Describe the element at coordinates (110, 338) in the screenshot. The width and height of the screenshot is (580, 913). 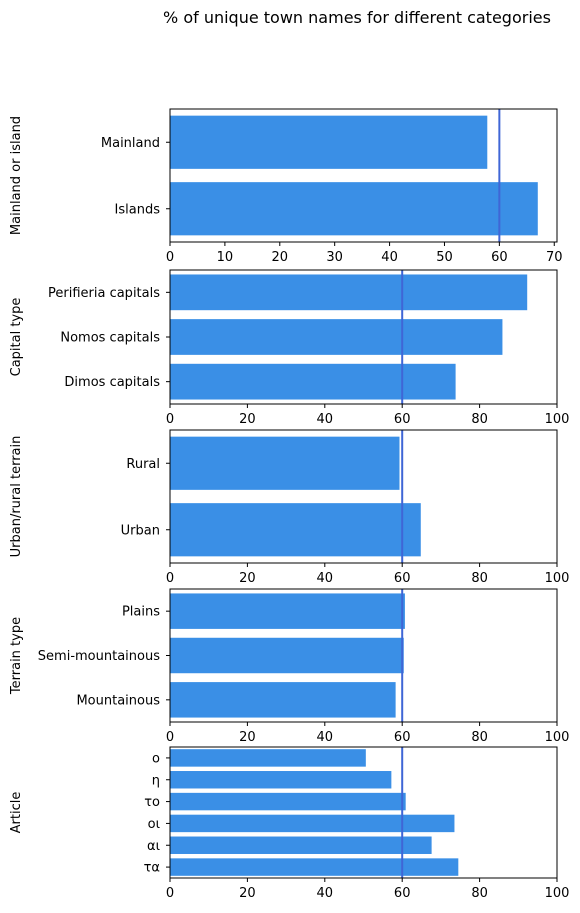
I see `y-tick-label: Nomos capitals` at that location.